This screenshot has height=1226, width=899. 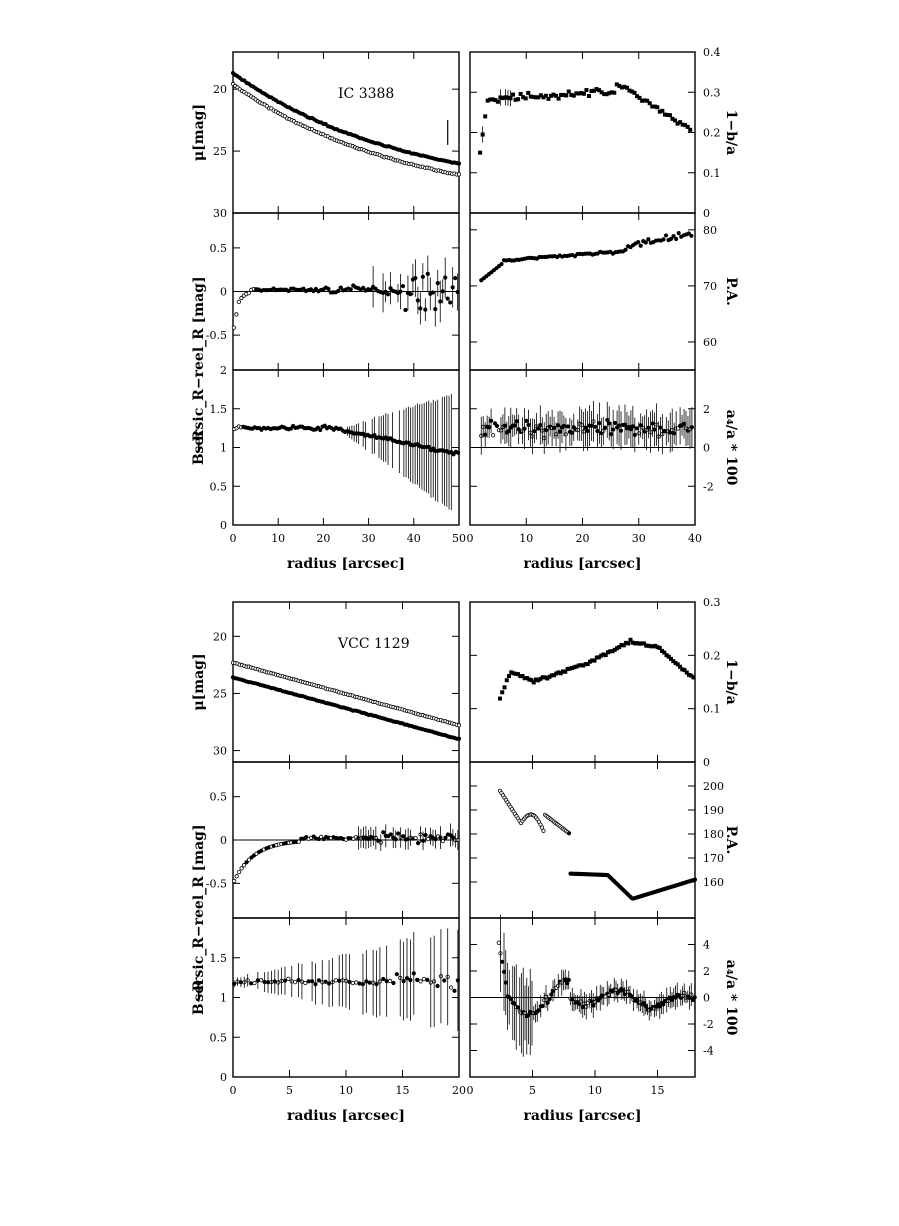 What do you see at coordinates (582, 564) in the screenshot?
I see `x-axis-label: radius [arcsec]` at bounding box center [582, 564].